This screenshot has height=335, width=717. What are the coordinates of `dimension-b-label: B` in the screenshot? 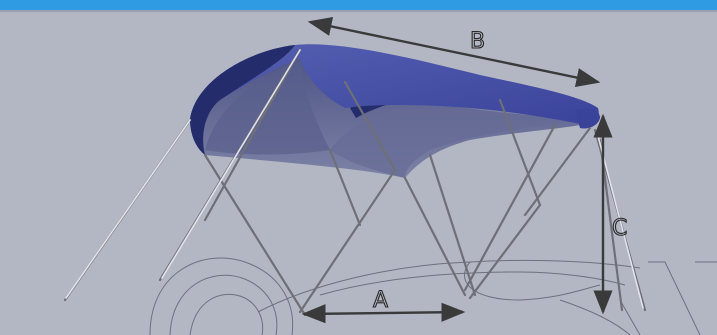 It's located at (478, 41).